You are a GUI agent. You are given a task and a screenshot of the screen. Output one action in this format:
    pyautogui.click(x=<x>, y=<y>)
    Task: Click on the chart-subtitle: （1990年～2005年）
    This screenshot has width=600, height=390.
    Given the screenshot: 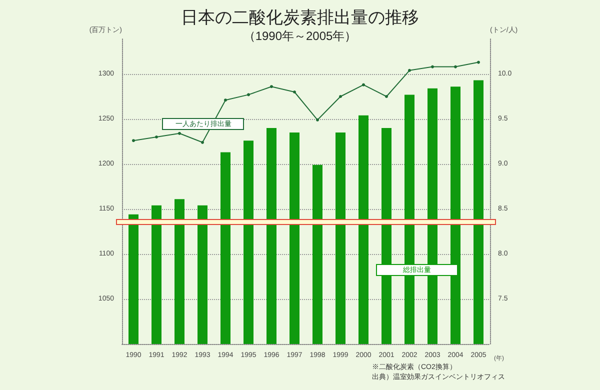 What is the action you would take?
    pyautogui.click(x=300, y=36)
    